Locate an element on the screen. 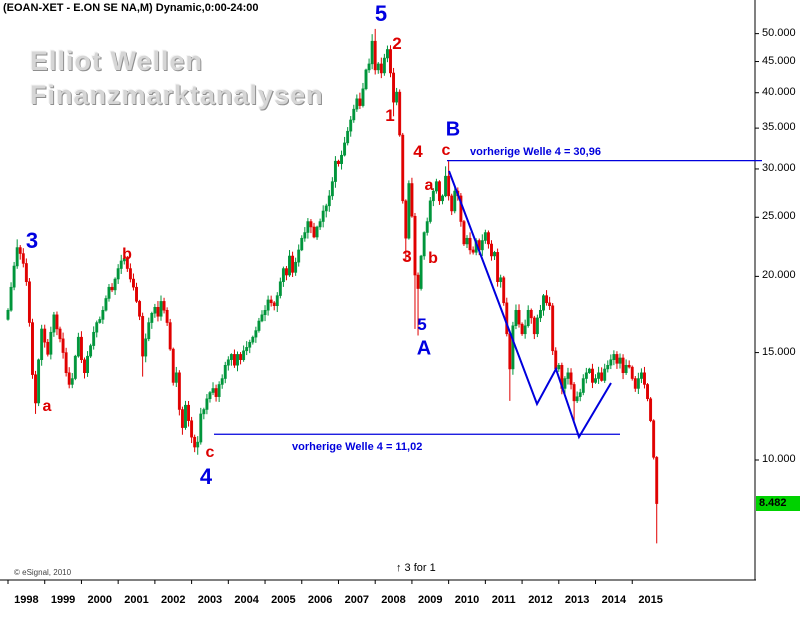 This screenshot has width=800, height=617. wave4-line-label: vorherige Welle 4 = 30,96 is located at coordinates (535, 151).